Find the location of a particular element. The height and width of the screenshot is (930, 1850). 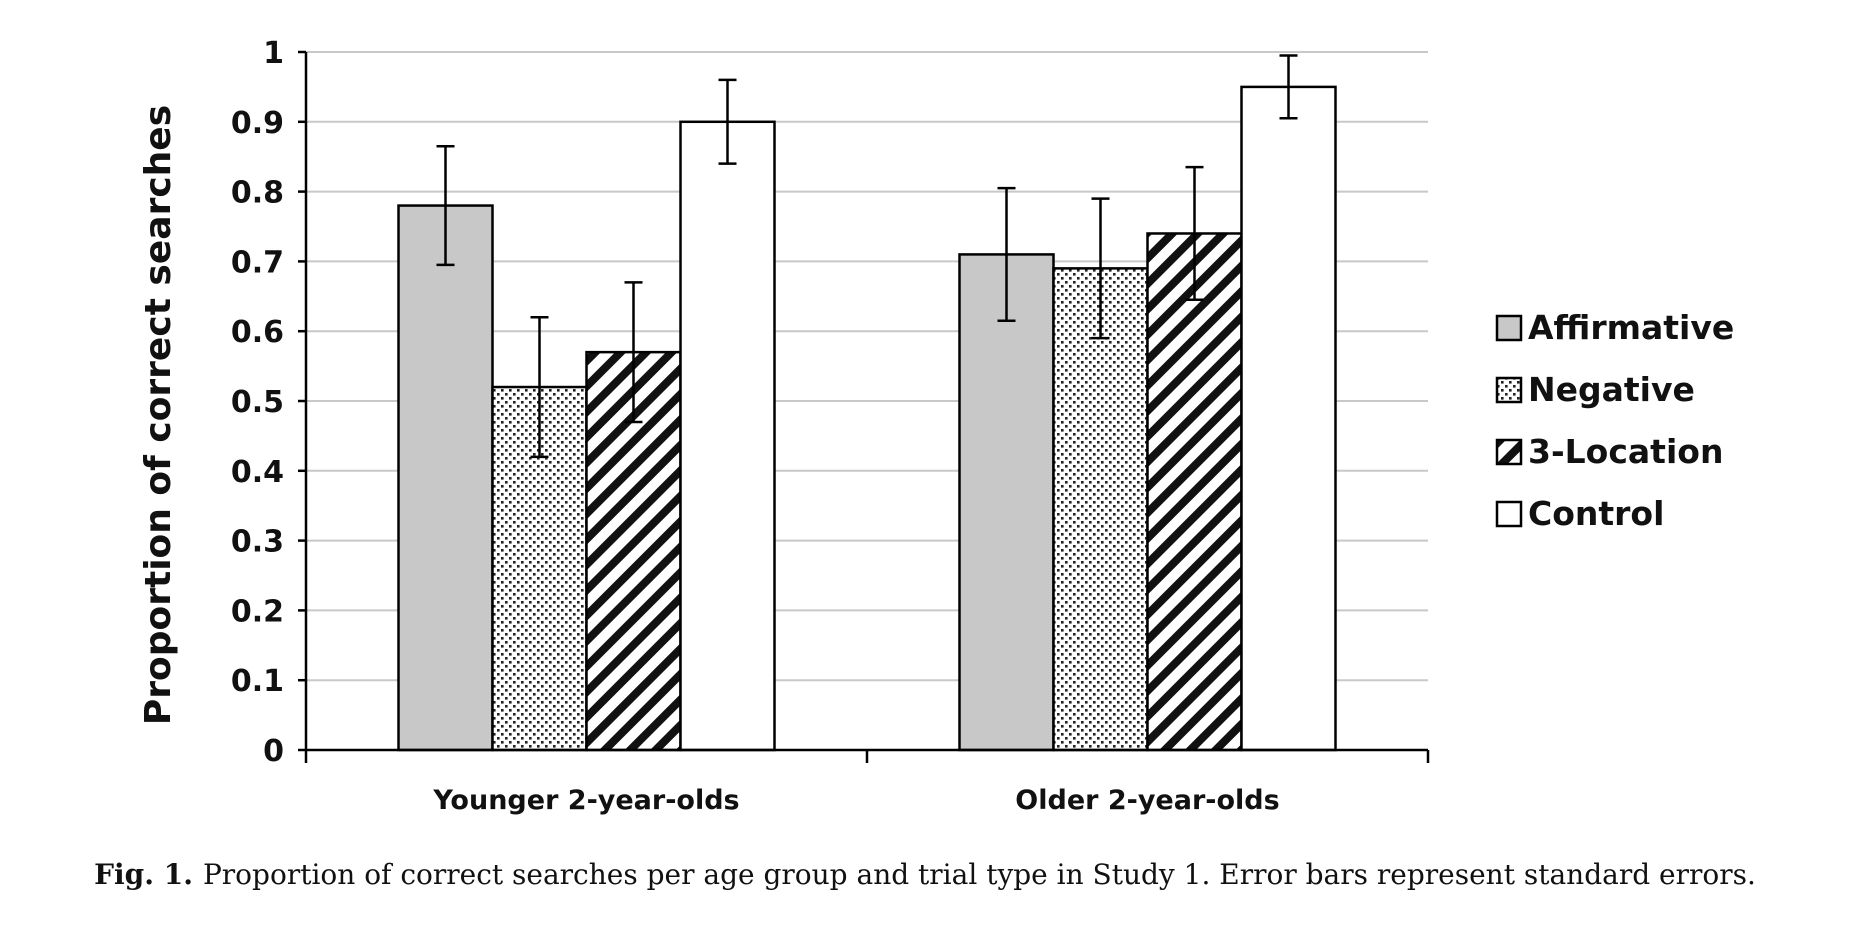

legend-label-affirmative: Affirmative is located at coordinates (1631, 327).